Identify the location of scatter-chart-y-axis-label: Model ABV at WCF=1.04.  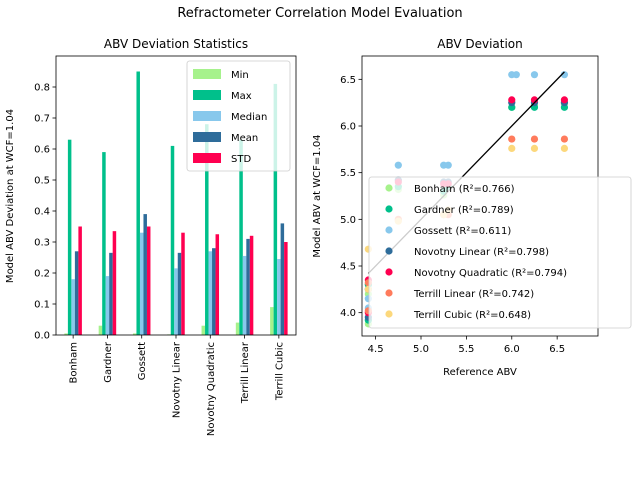
(317, 195).